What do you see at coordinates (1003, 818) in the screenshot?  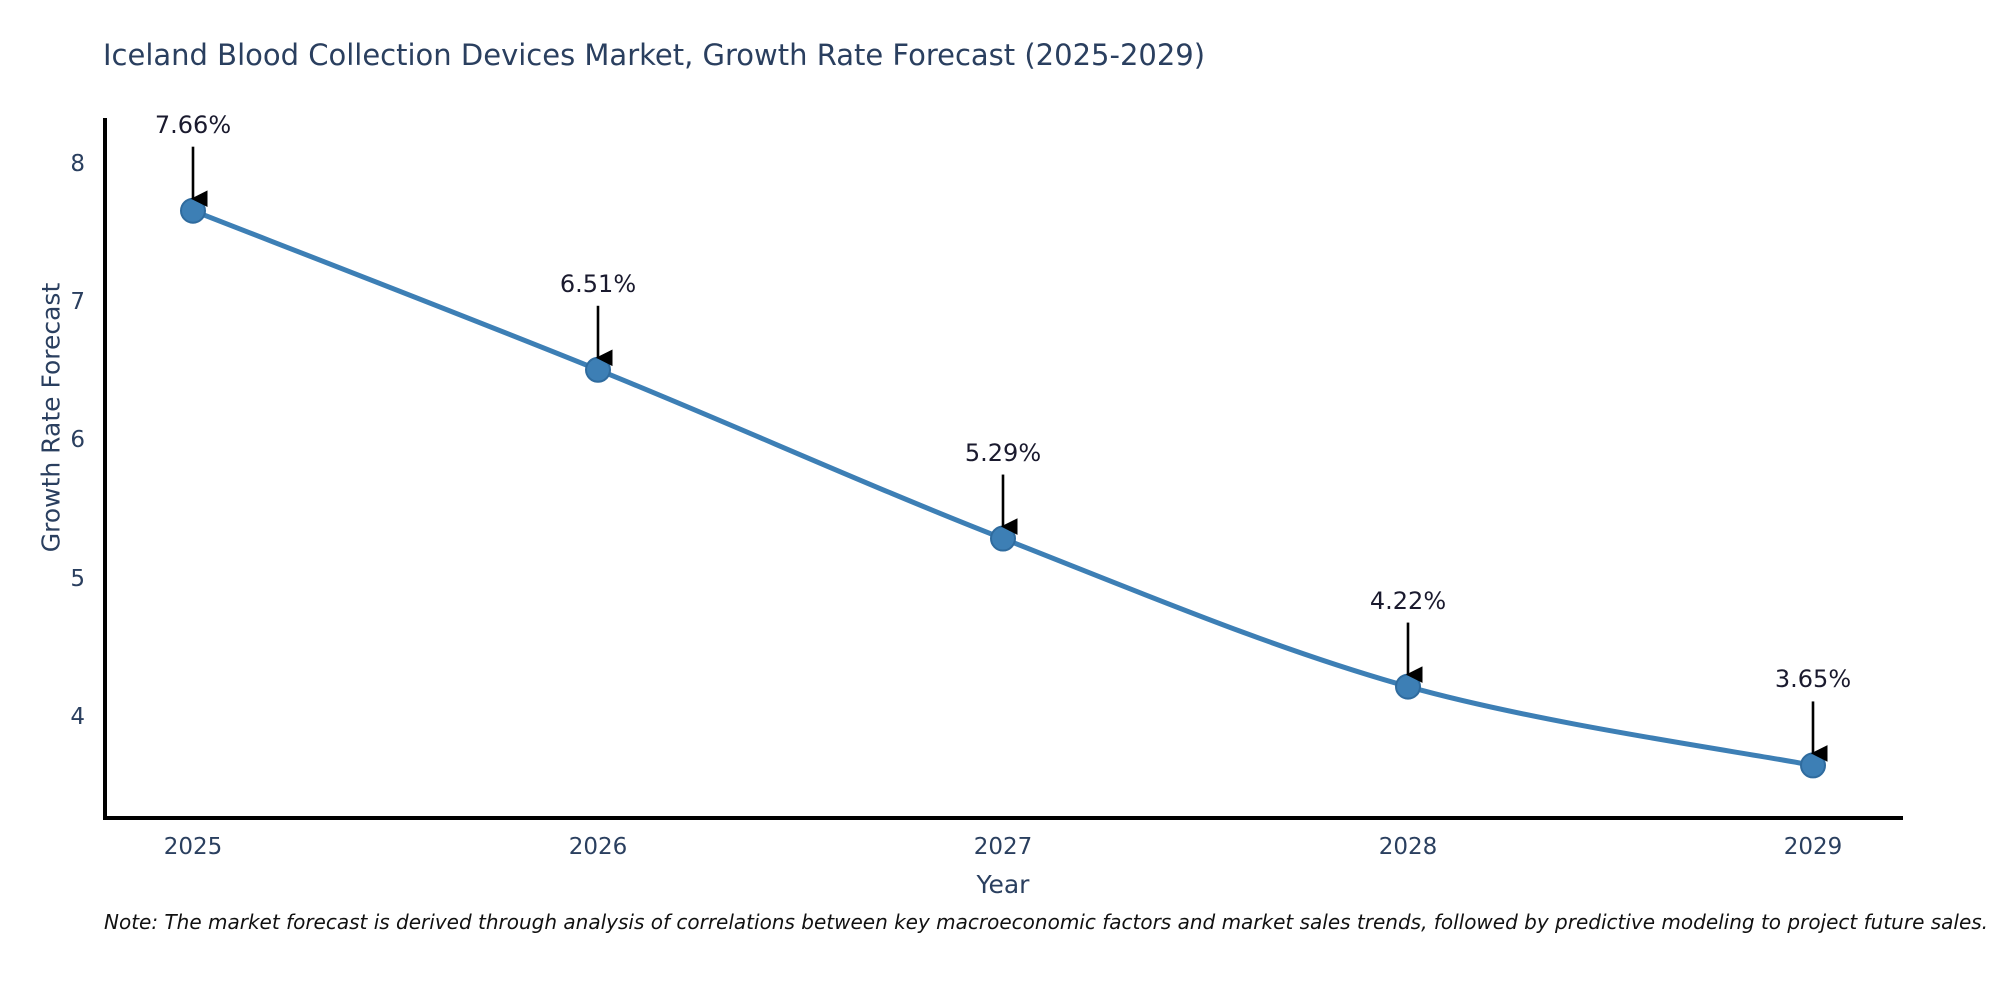 I see `x-axis-line` at bounding box center [1003, 818].